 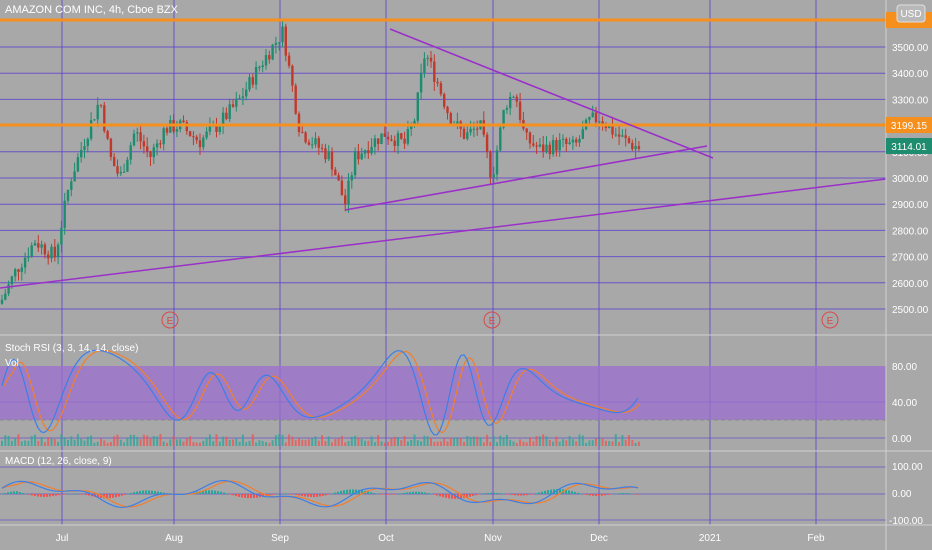 I want to click on currency-button, so click(x=911, y=13).